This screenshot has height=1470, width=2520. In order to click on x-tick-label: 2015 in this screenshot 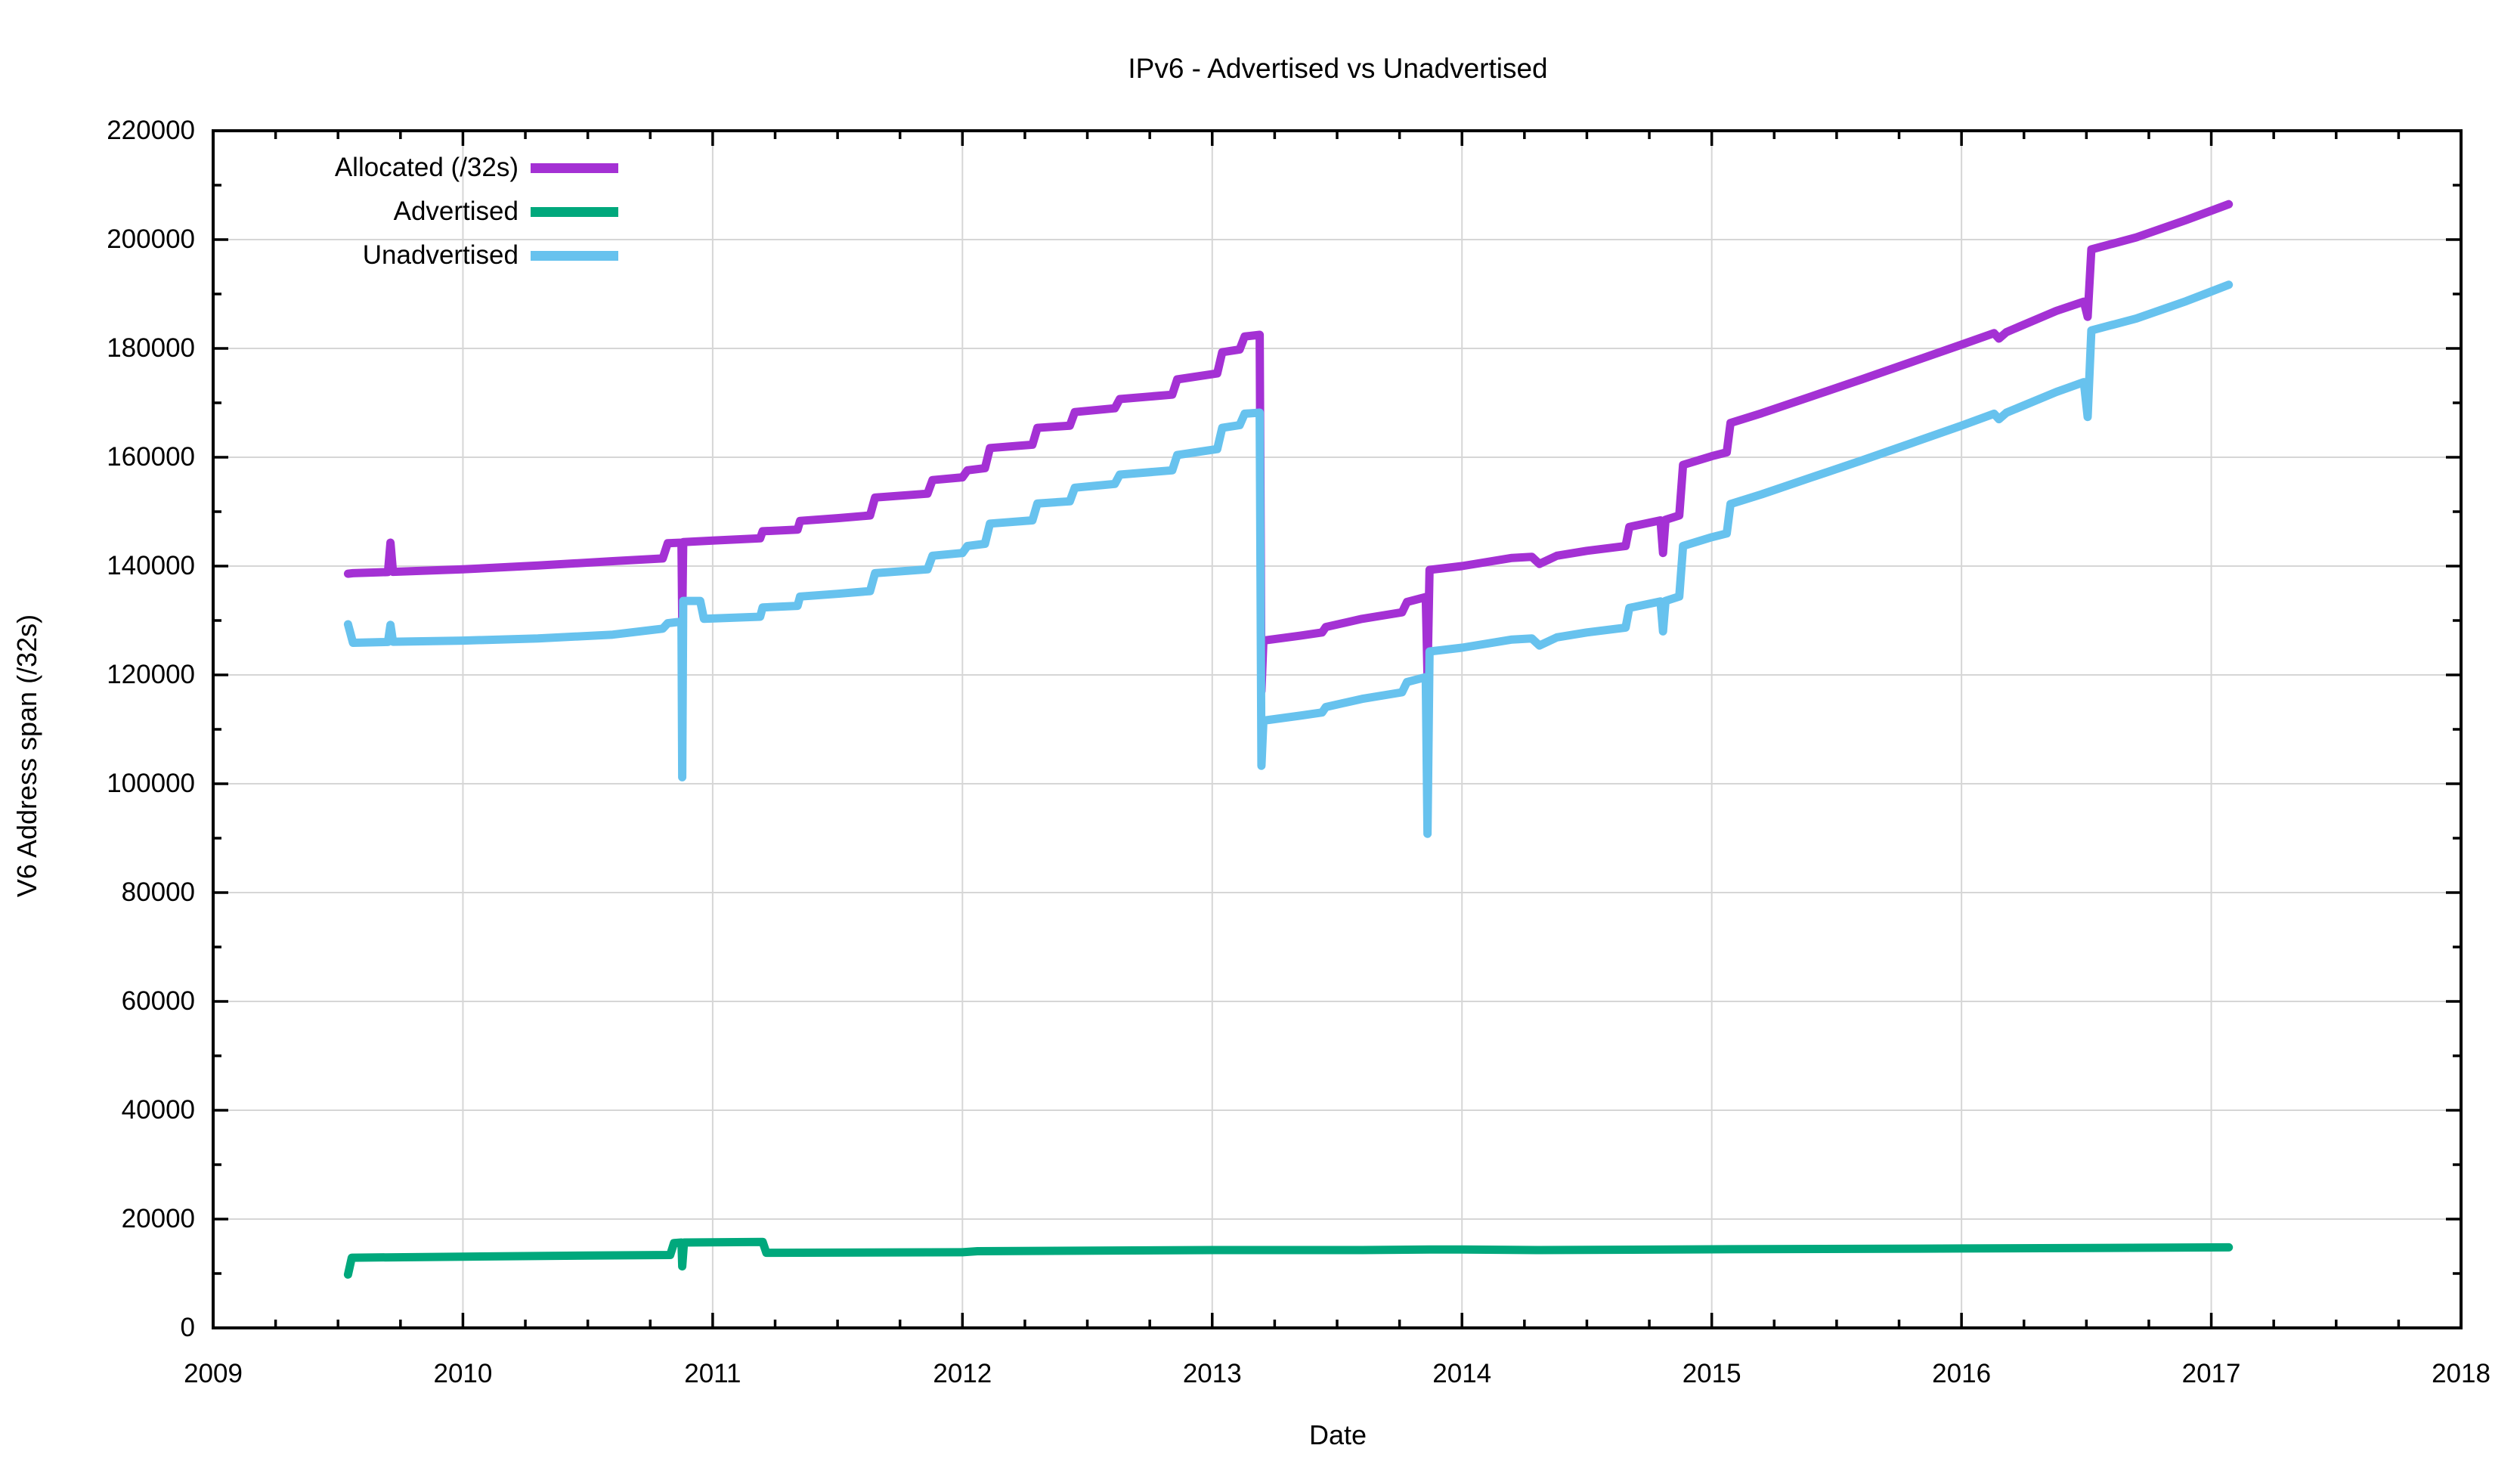, I will do `click(1711, 1373)`.